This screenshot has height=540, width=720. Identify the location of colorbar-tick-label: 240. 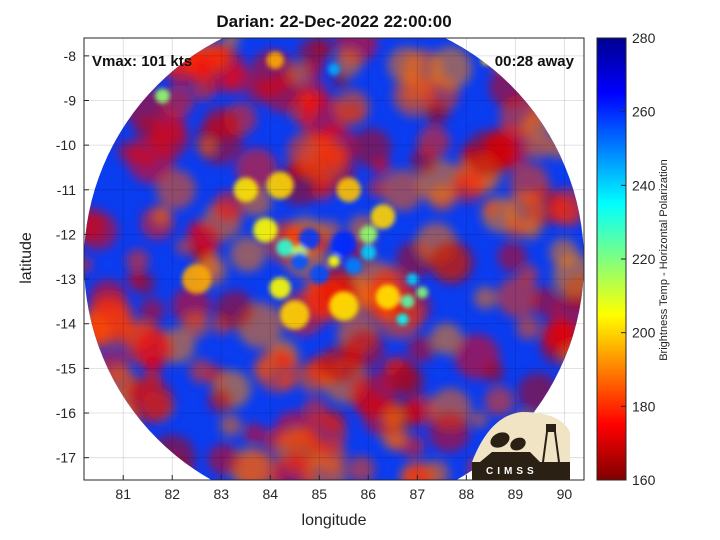
(644, 185).